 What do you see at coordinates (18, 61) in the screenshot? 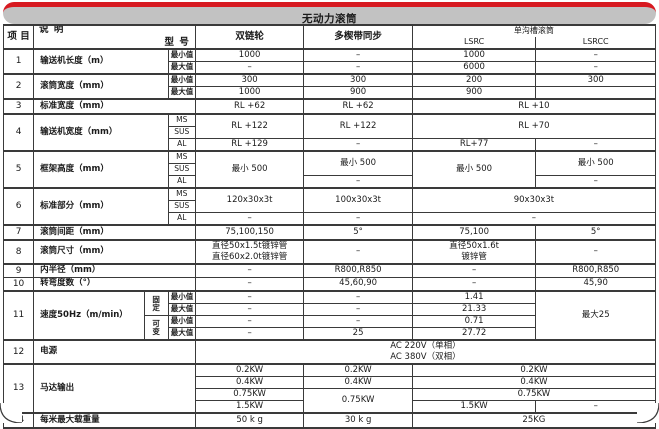
I see `row-number: 1` at bounding box center [18, 61].